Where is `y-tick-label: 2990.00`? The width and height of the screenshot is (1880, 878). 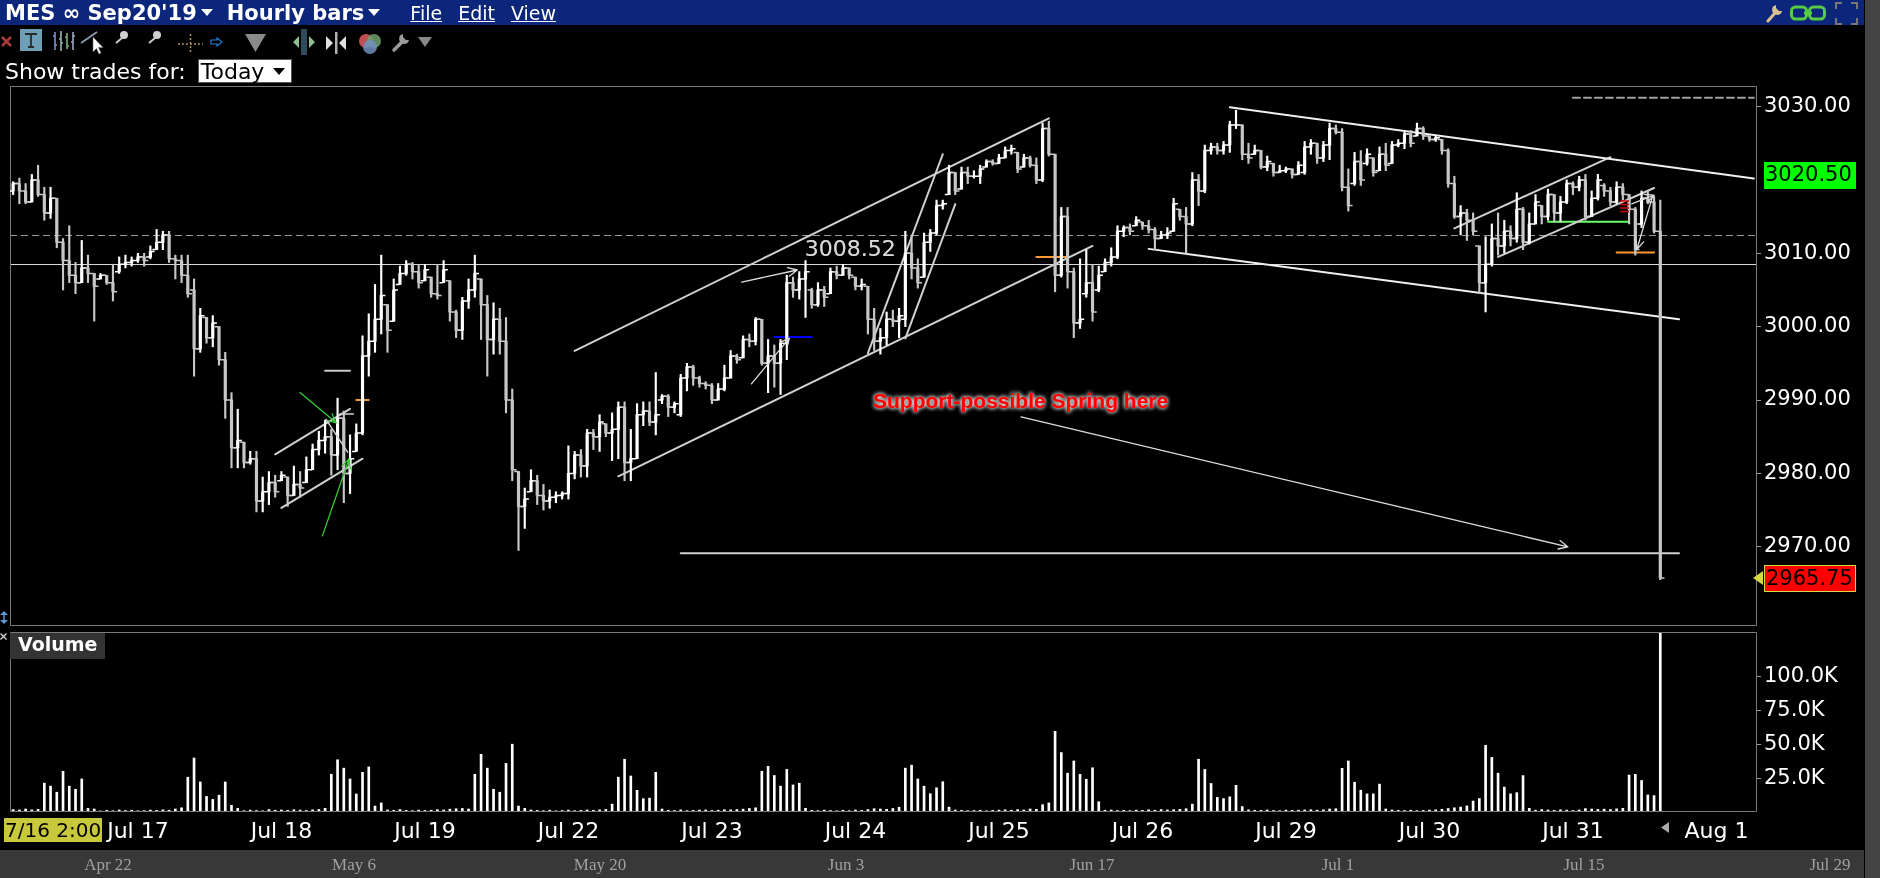
y-tick-label: 2990.00 is located at coordinates (1807, 398).